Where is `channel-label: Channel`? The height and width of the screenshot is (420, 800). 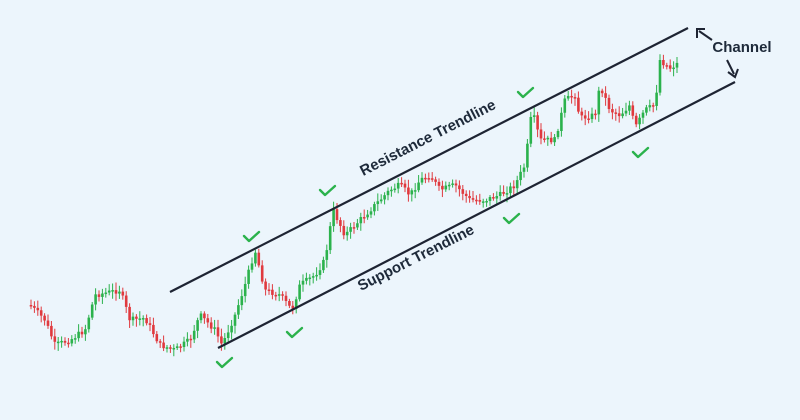
channel-label: Channel is located at coordinates (741, 47).